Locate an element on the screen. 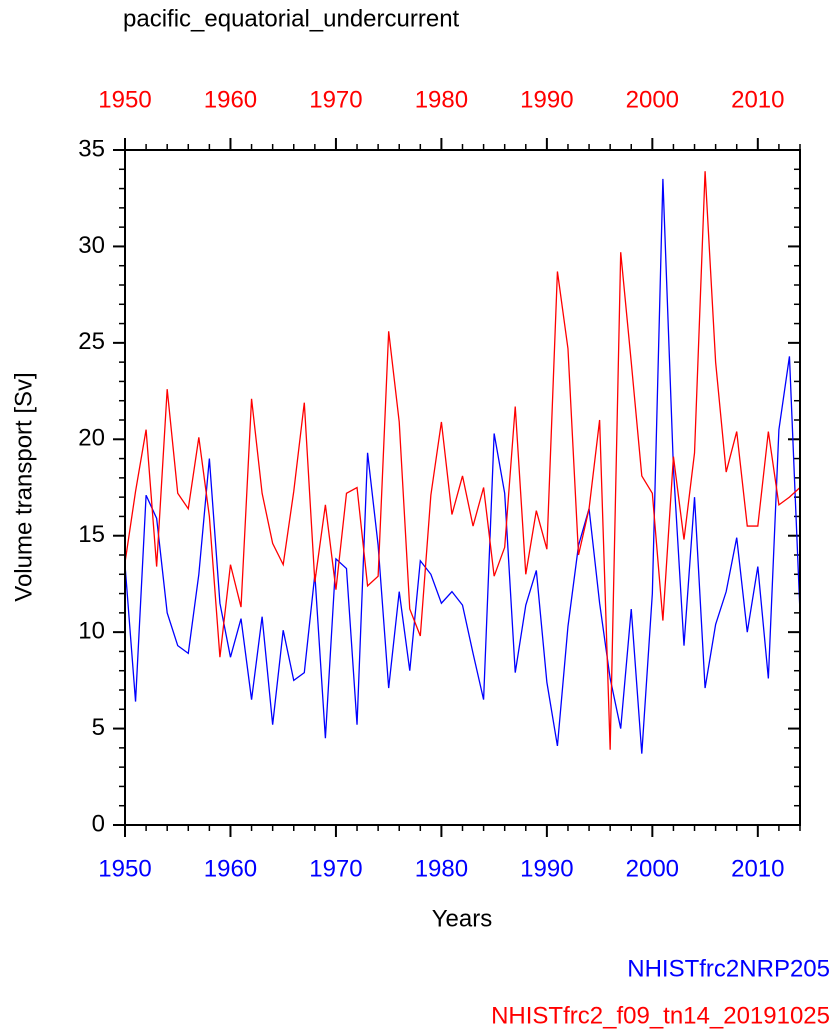  x-tick-label: 1950 is located at coordinates (124, 868).